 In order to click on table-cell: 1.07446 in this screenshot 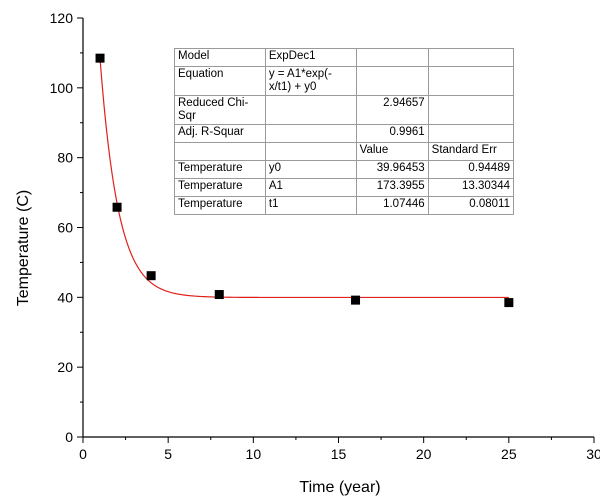, I will do `click(392, 205)`.